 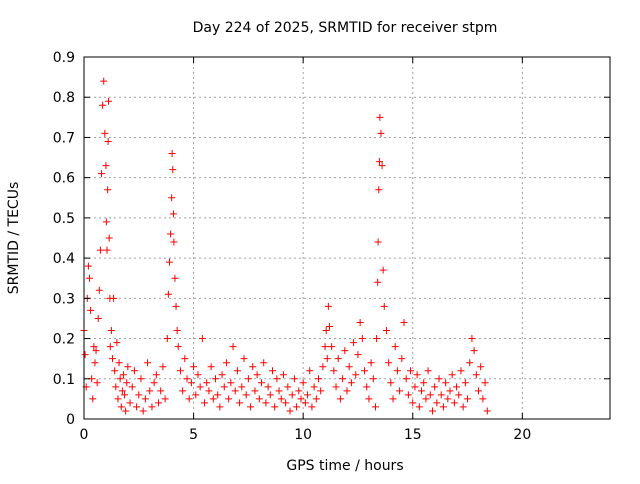 What do you see at coordinates (14, 238) in the screenshot?
I see `y-axis-label: SRMTID / TECUs` at bounding box center [14, 238].